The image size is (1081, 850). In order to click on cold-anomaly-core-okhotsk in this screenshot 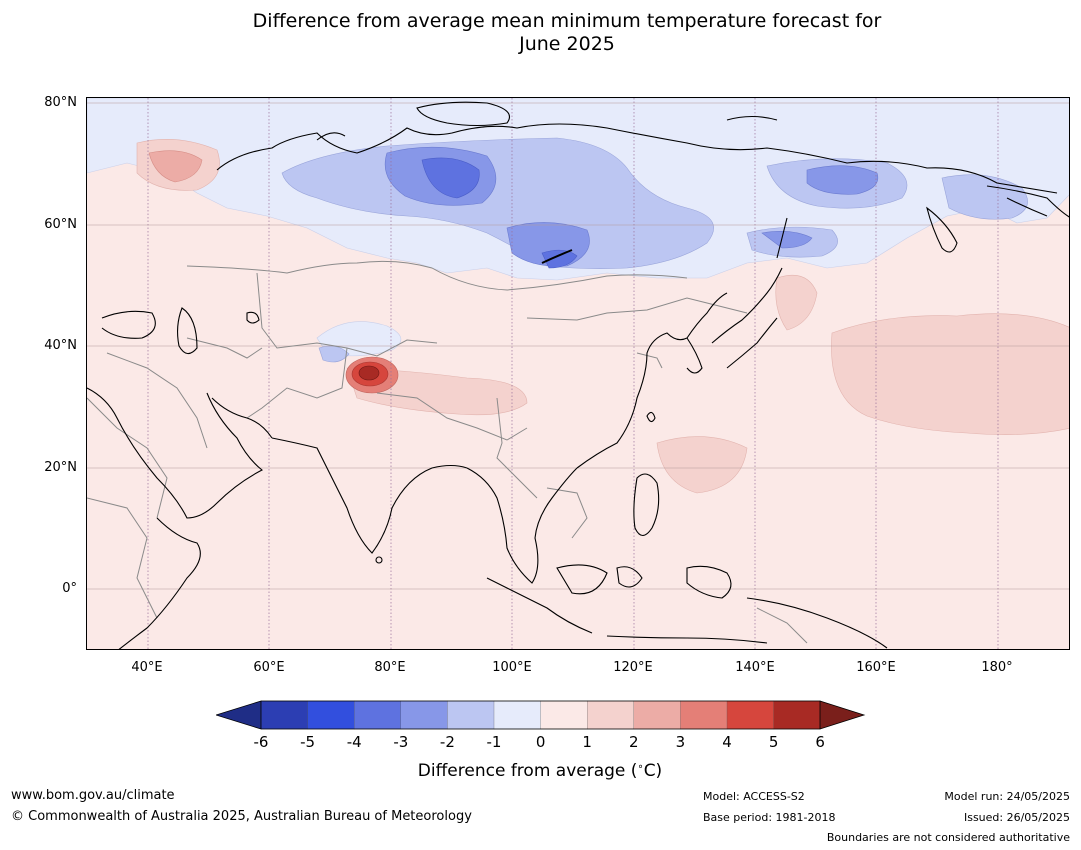, I will do `click(787, 240)`.